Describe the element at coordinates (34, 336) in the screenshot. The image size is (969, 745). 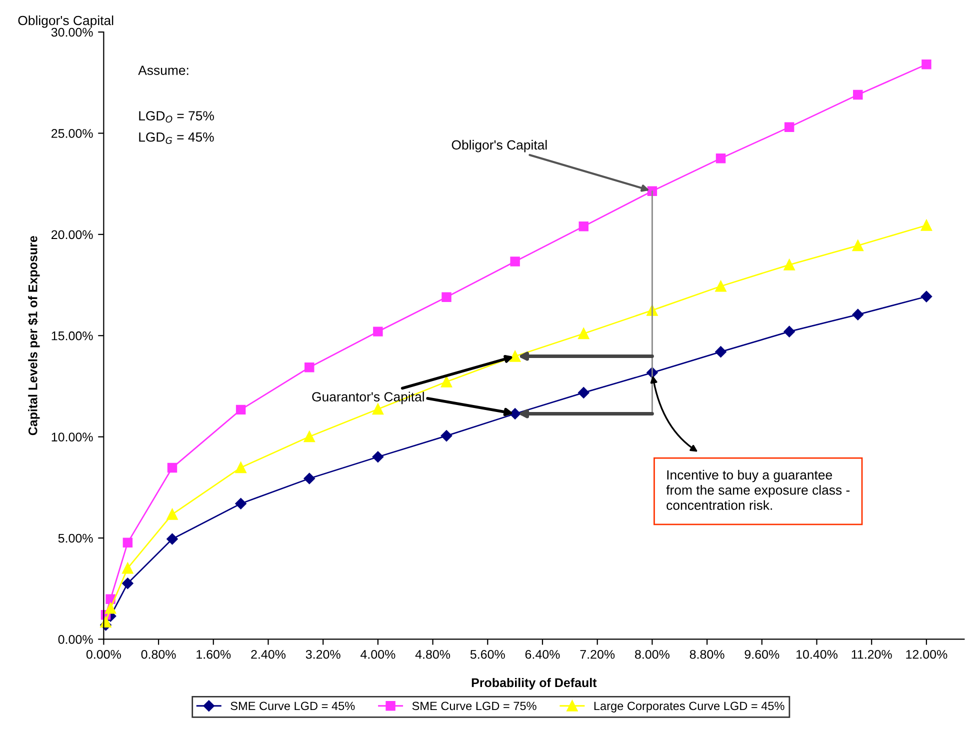
I see `y-axis-title: Capital Levels per $1 of Exposure` at that location.